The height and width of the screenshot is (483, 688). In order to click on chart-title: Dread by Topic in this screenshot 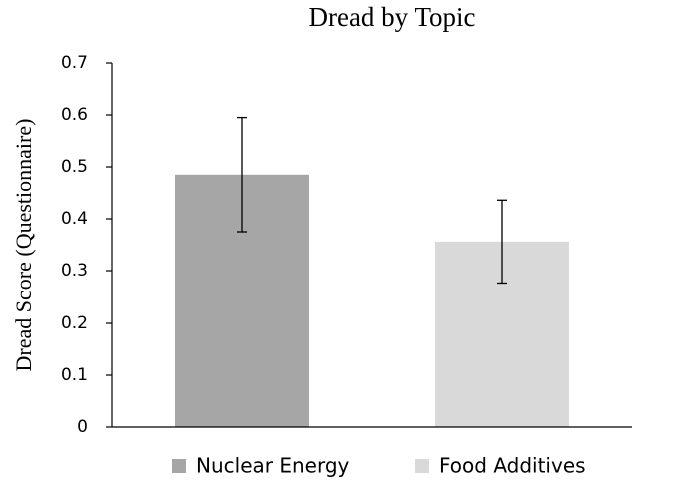, I will do `click(391, 17)`.